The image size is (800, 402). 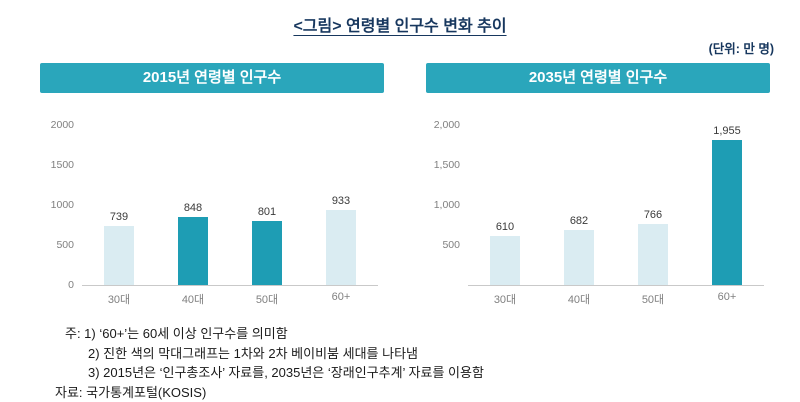 What do you see at coordinates (598, 78) in the screenshot?
I see `chart-header-2035: 2035년 연령별 인구수` at bounding box center [598, 78].